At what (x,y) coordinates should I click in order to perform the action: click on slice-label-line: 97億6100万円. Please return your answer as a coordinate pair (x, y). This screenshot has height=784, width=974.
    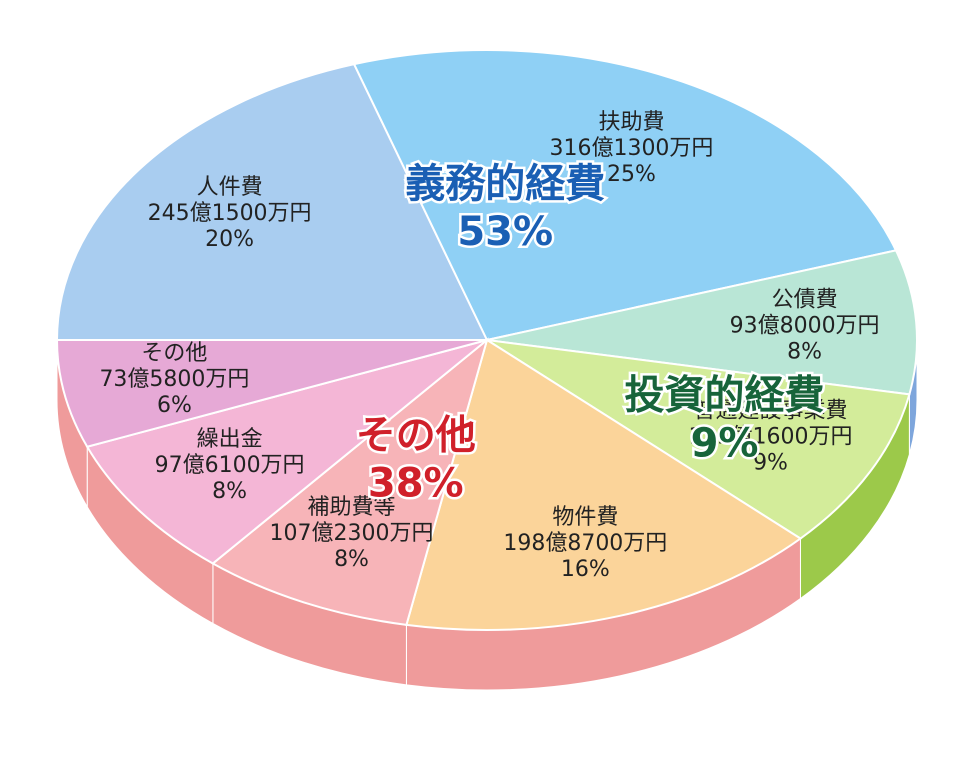
    Looking at the image, I should click on (230, 465).